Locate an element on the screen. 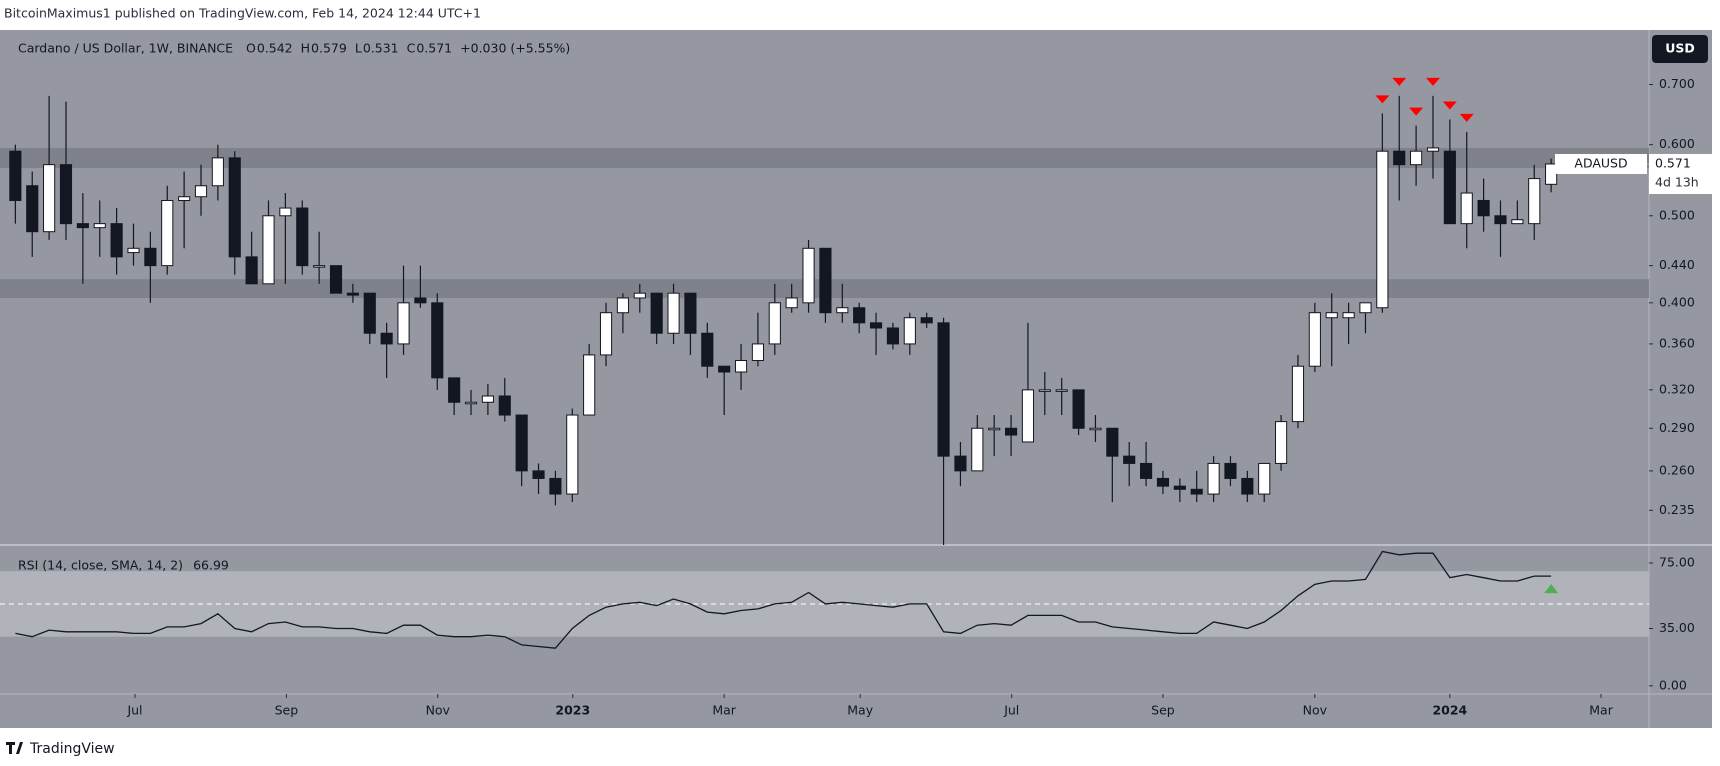 The image size is (1720, 766). price-badge is located at coordinates (1680, 173).